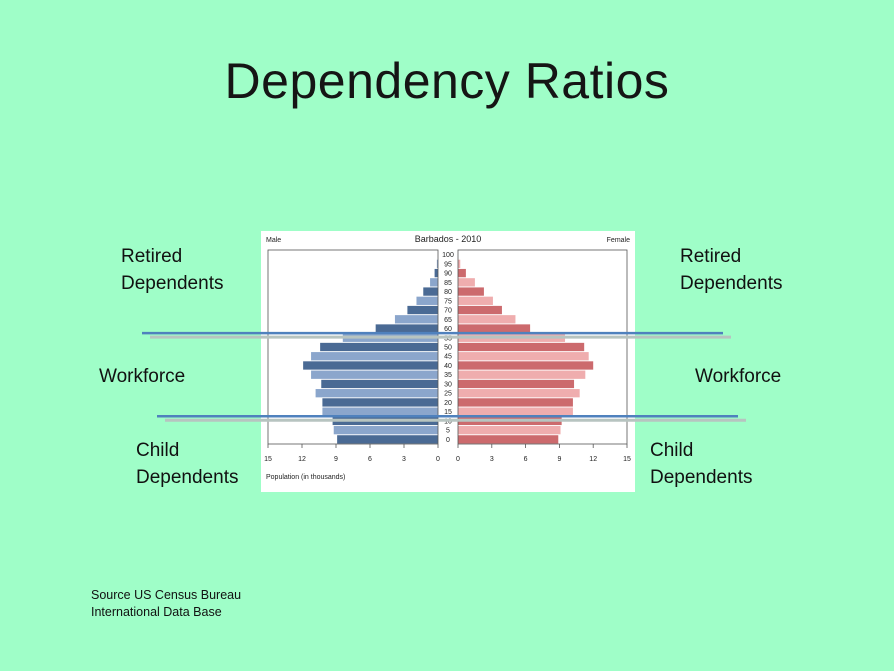  Describe the element at coordinates (448, 239) in the screenshot. I see `chart-title: Barbados - 2010` at that location.